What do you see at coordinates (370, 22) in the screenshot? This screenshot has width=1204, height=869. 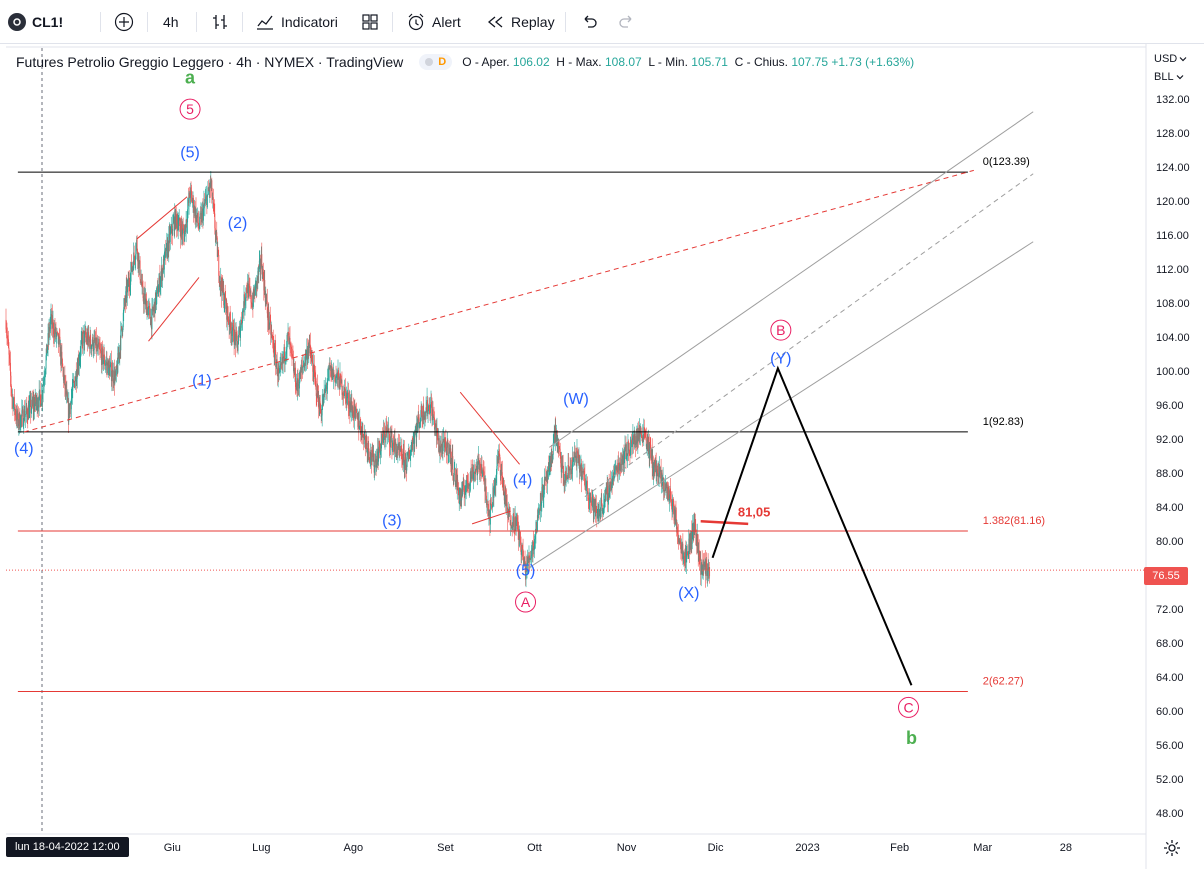 I see `templates-button` at bounding box center [370, 22].